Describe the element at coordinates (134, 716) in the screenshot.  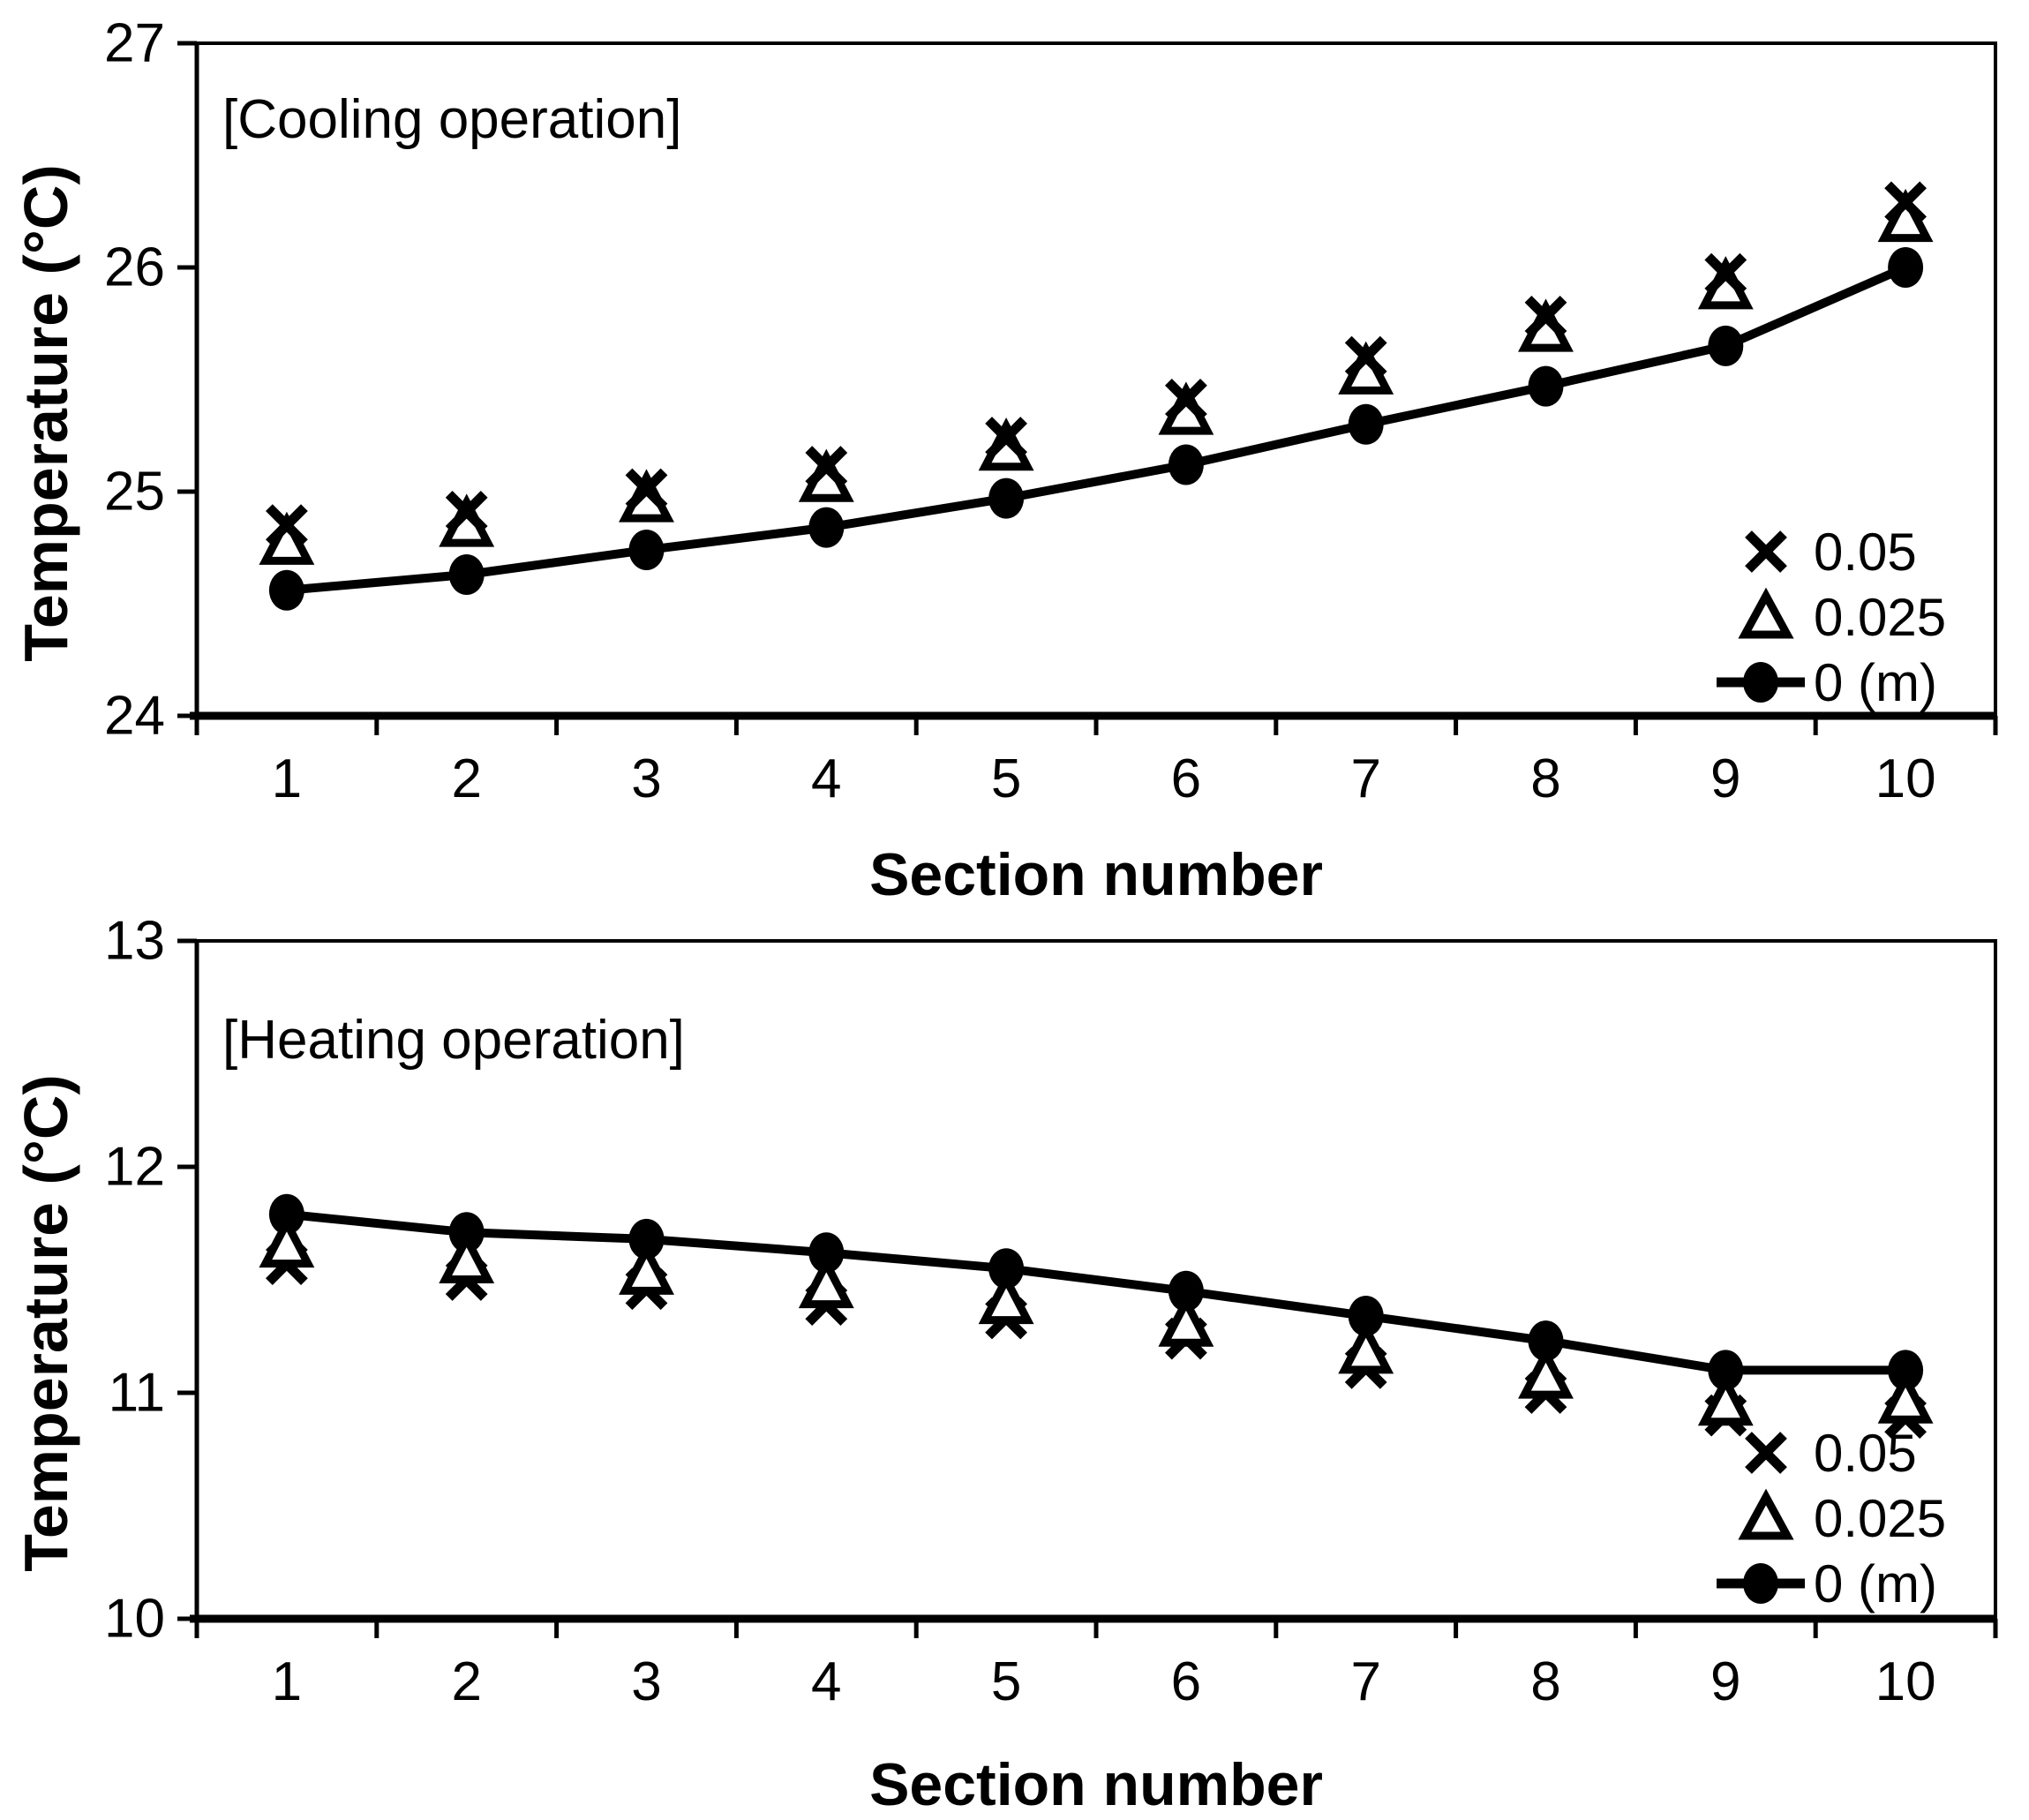
I see `y-tick-label: 24` at that location.